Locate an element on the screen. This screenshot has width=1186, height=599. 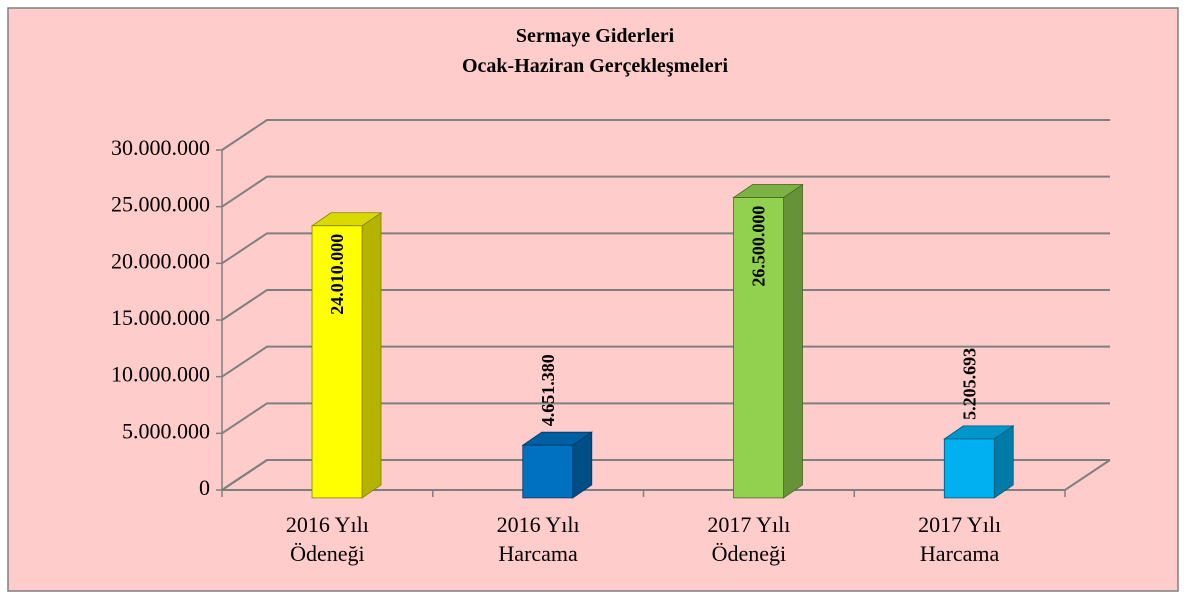
data-label: 26.500.000 is located at coordinates (759, 246).